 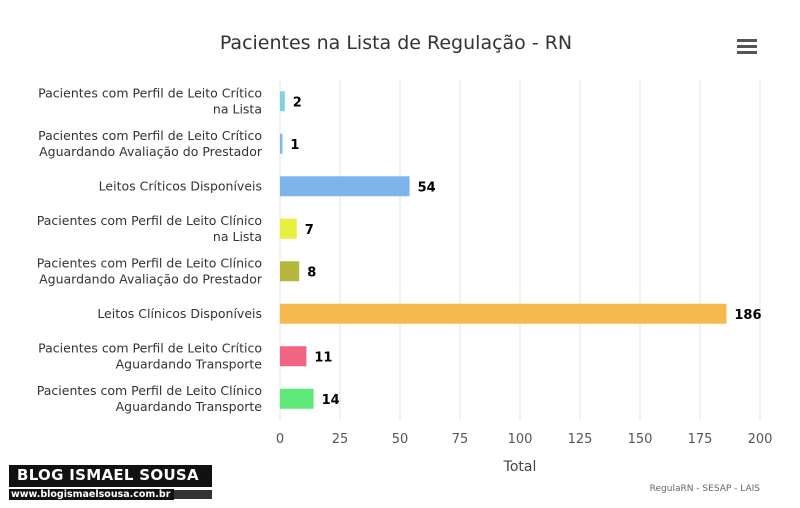 What do you see at coordinates (700, 439) in the screenshot?
I see `x-tick-label-175: 175` at bounding box center [700, 439].